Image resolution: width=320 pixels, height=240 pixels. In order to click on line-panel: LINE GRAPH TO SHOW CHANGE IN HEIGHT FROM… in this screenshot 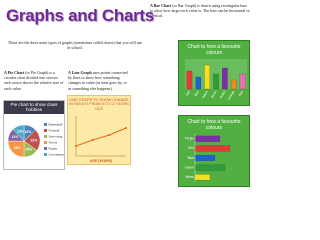, I will do `click(99, 130)`.